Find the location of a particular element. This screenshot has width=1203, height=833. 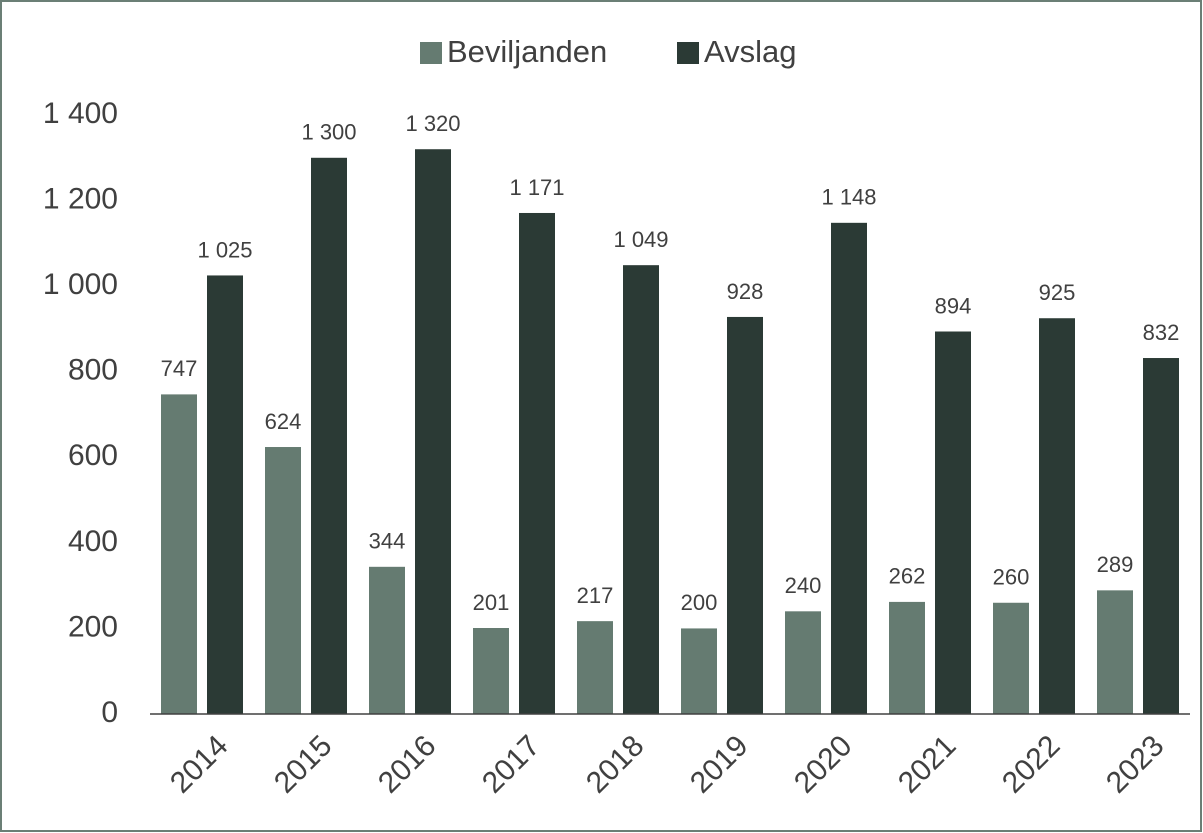

data-label: 260 is located at coordinates (1011, 577).